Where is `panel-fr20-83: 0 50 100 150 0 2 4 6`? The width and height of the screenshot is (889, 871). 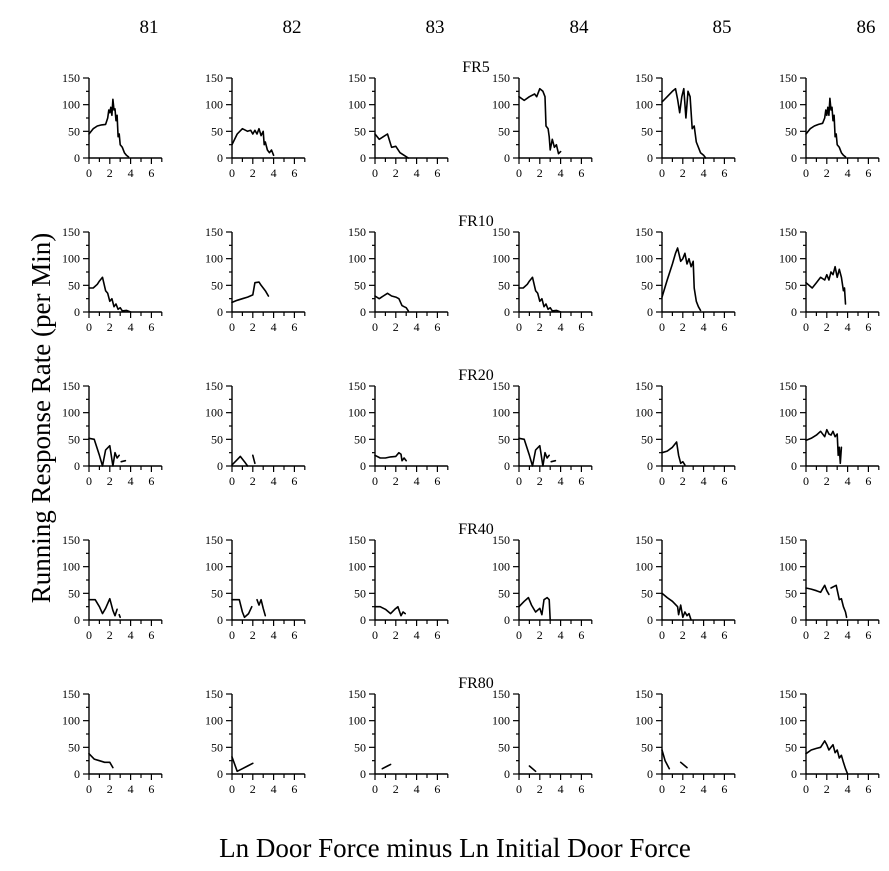
panel-fr20-83: 0 50 100 150 0 2 4 6 is located at coordinates (398, 433).